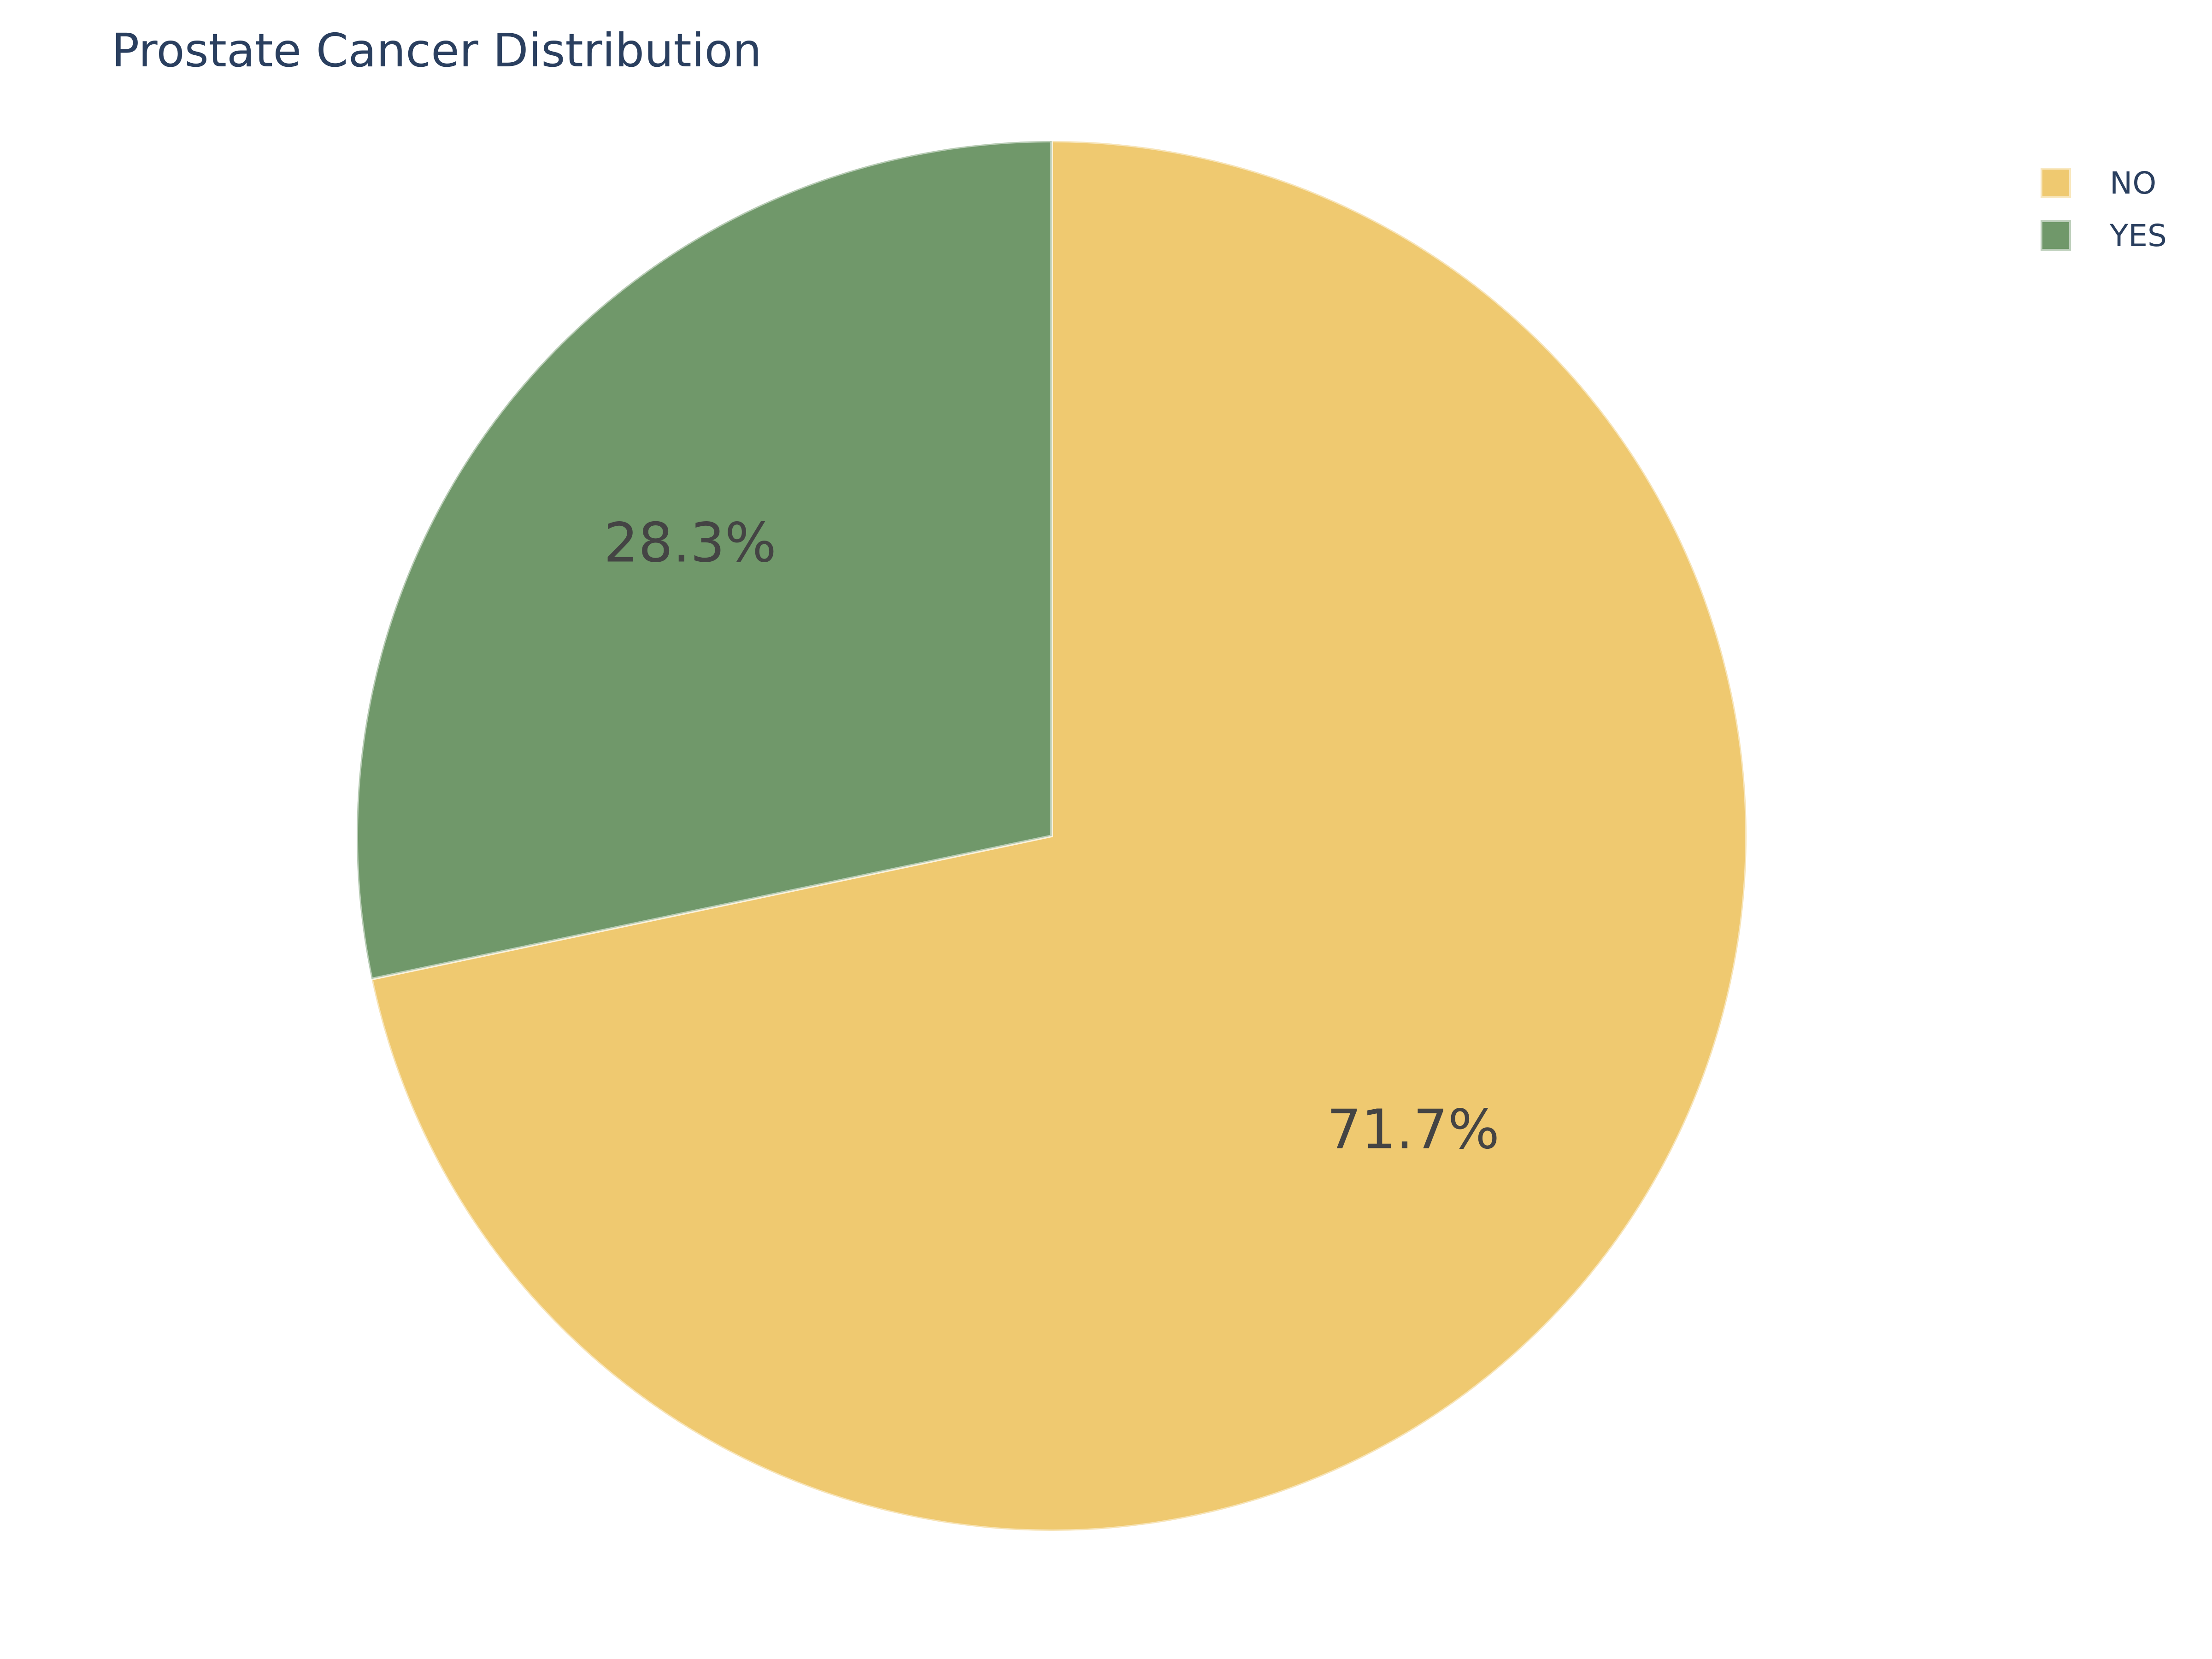 Image resolution: width=2212 pixels, height=1659 pixels. What do you see at coordinates (2104, 183) in the screenshot?
I see `legend-item-no: NO` at bounding box center [2104, 183].